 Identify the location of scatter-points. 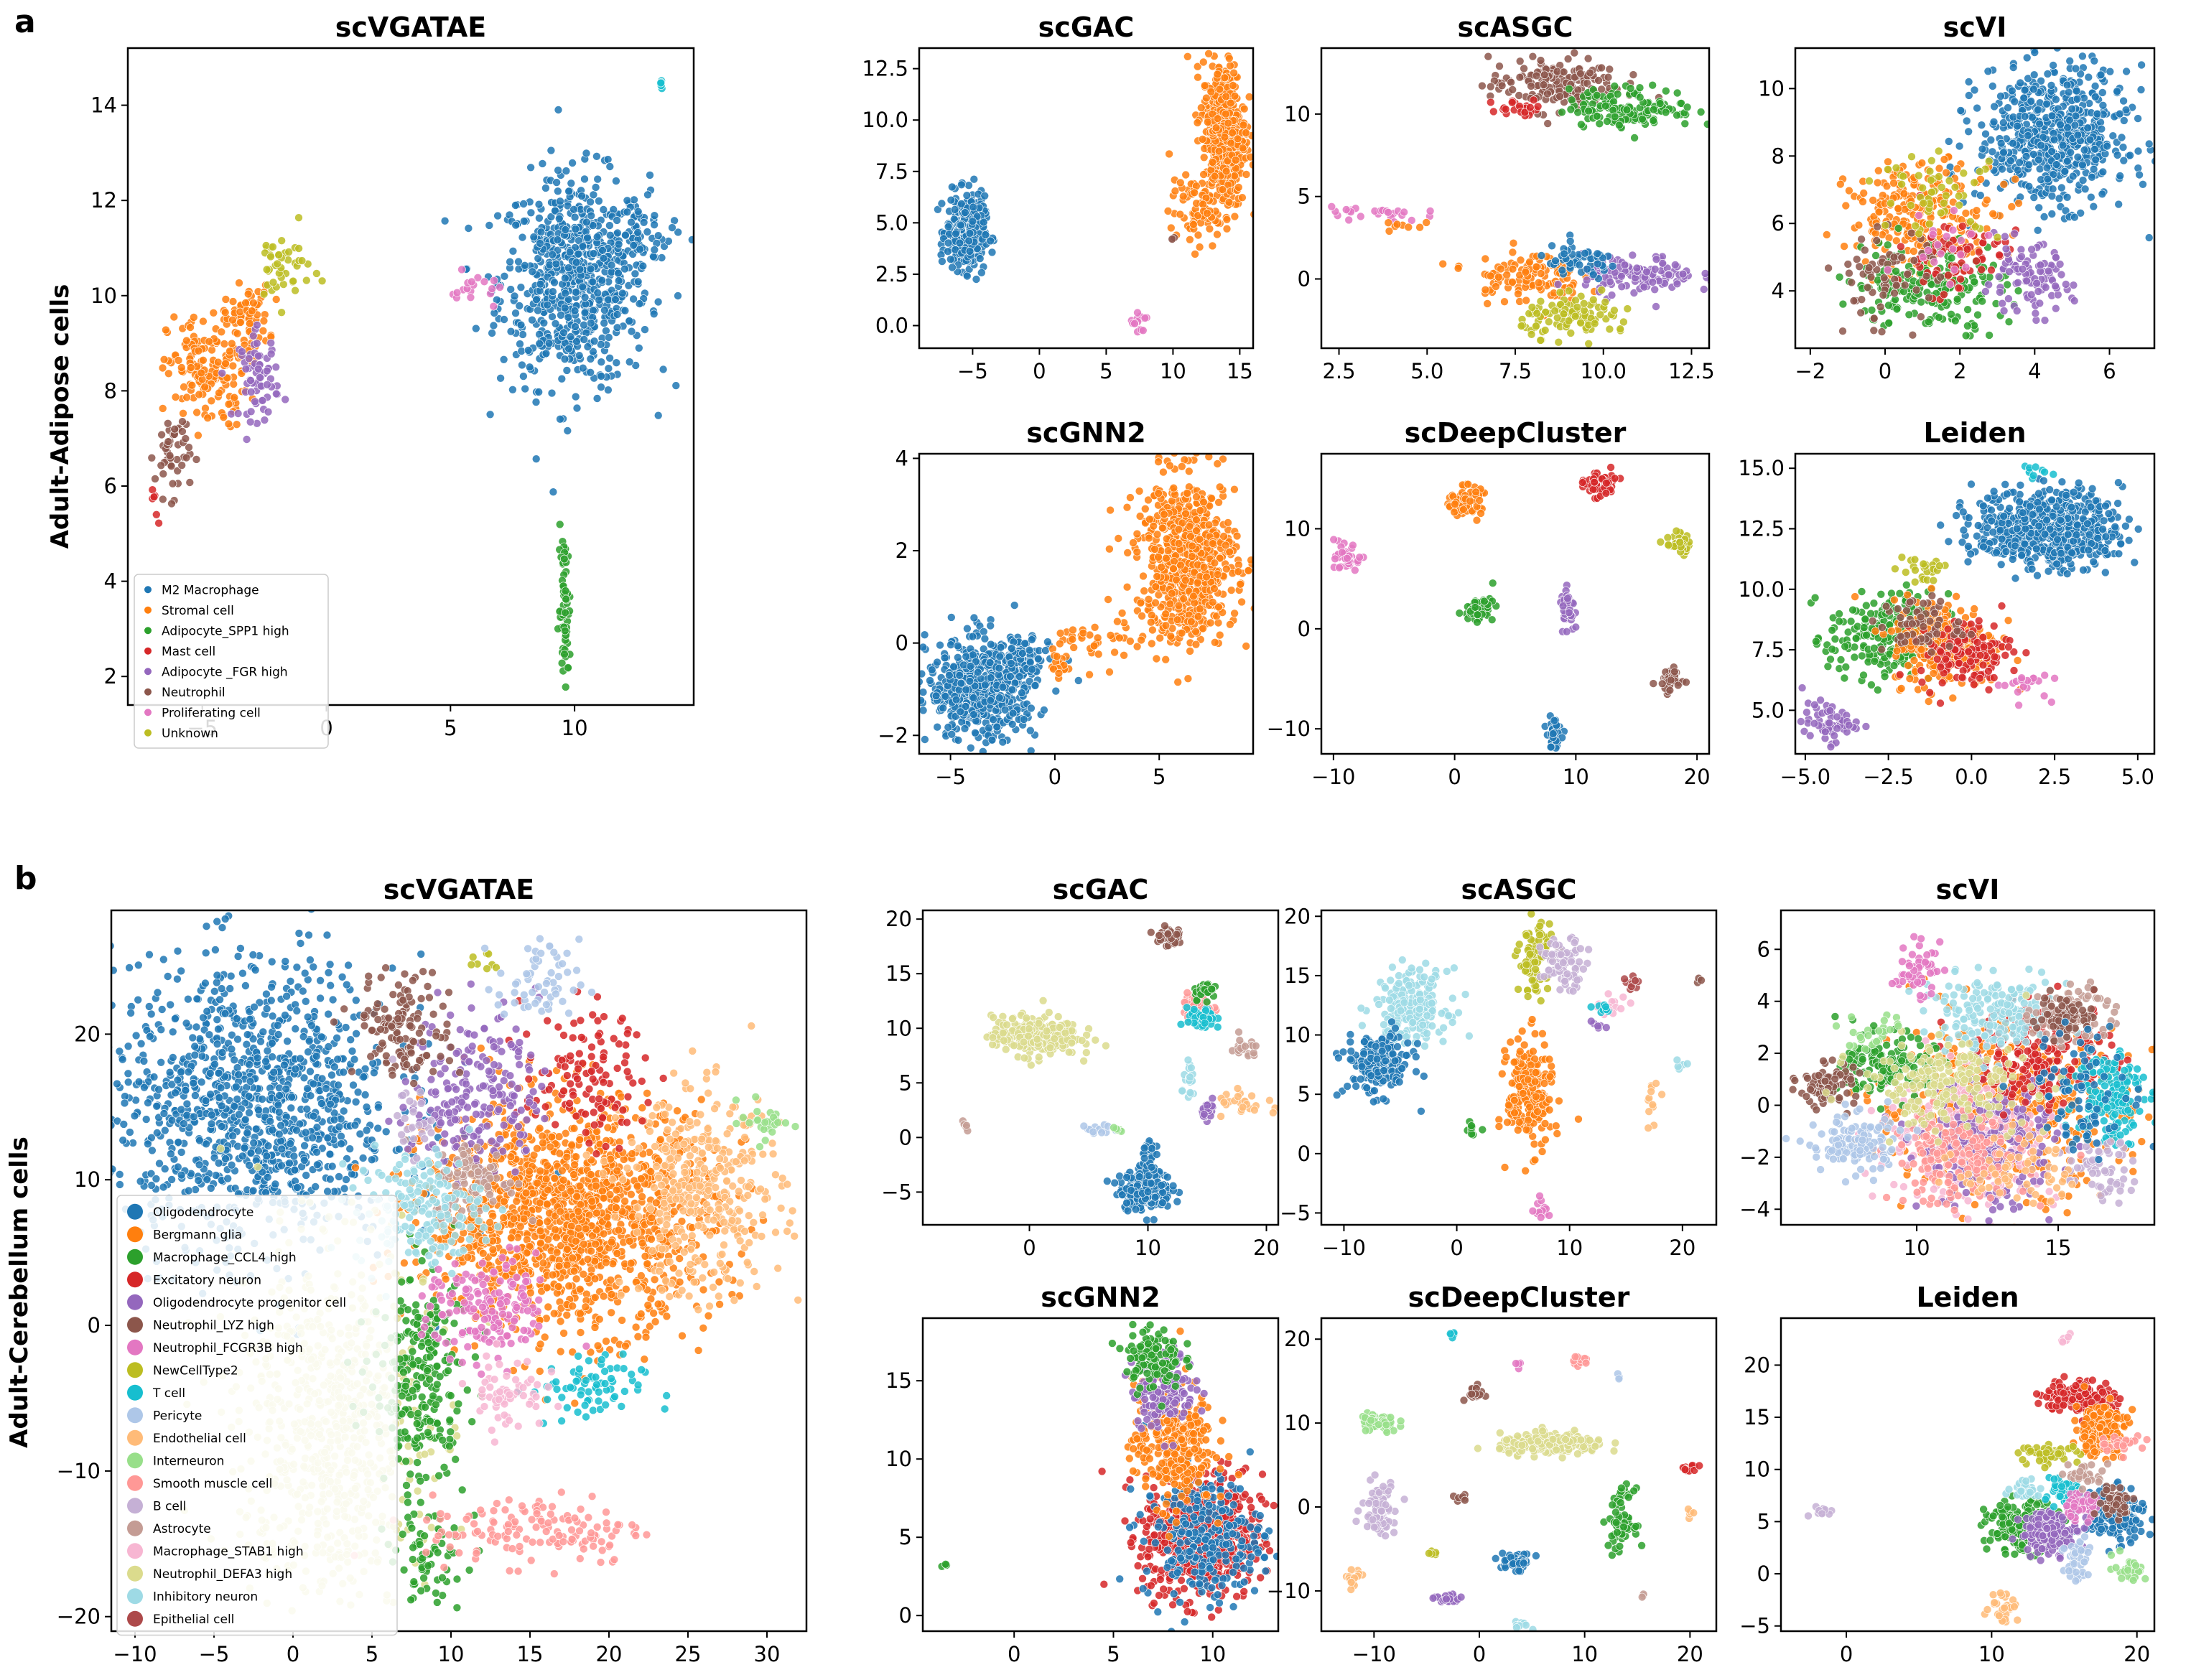
(1094, 193).